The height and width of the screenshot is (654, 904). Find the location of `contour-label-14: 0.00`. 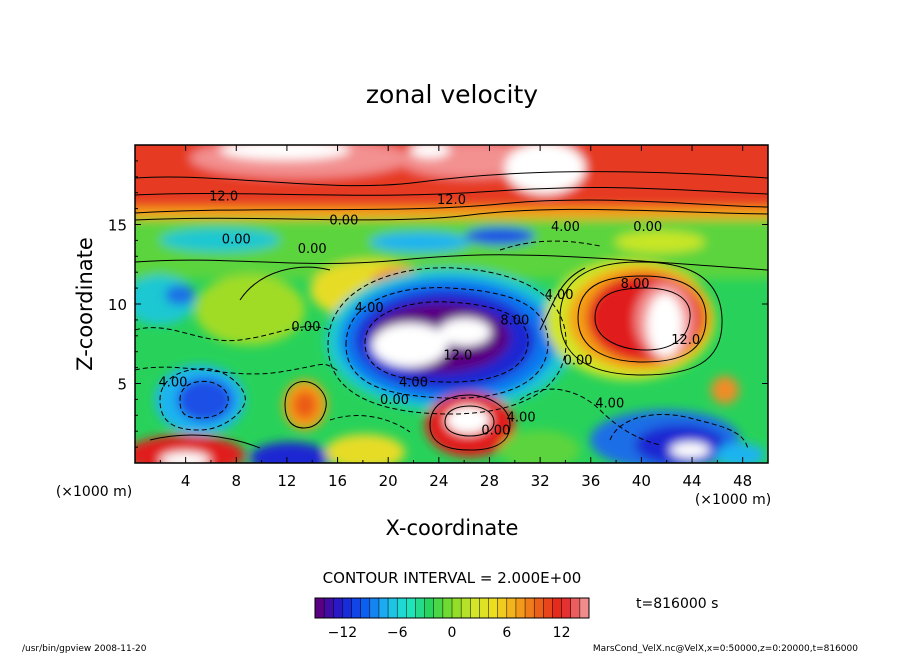

contour-label-14: 0.00 is located at coordinates (578, 360).